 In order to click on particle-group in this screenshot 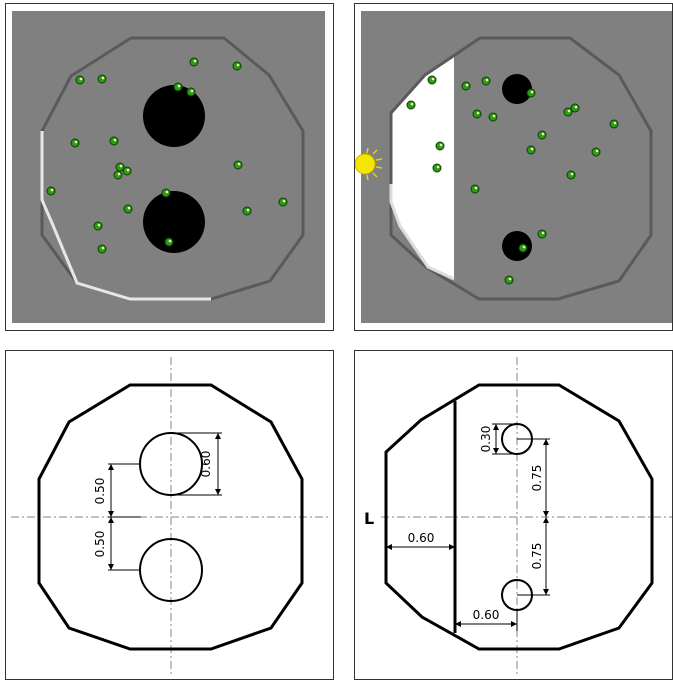, I will do `click(167, 155)`.